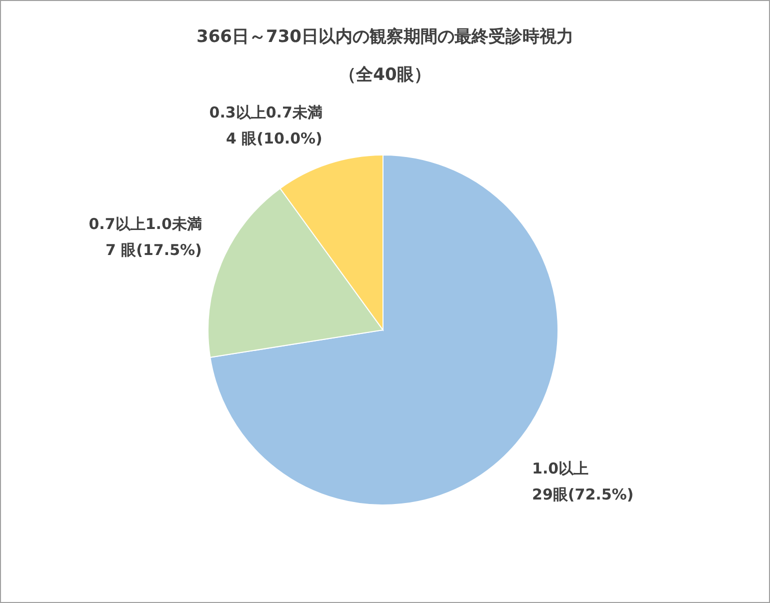 This screenshot has height=603, width=770. I want to click on chart-subtitle: （全40眼）, so click(385, 75).